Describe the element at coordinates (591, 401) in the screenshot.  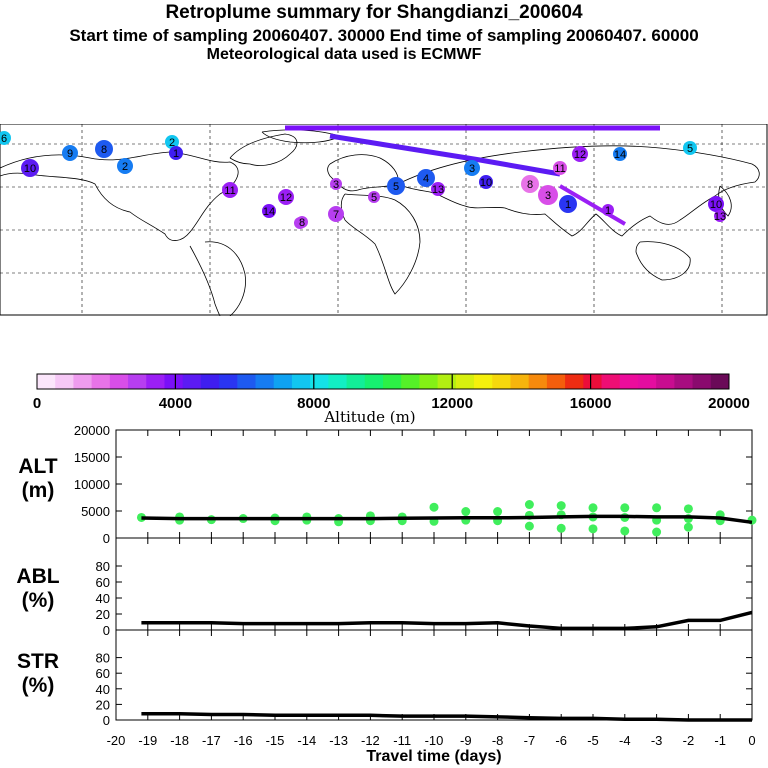
I see `colorbar-tick-label: 16000` at that location.